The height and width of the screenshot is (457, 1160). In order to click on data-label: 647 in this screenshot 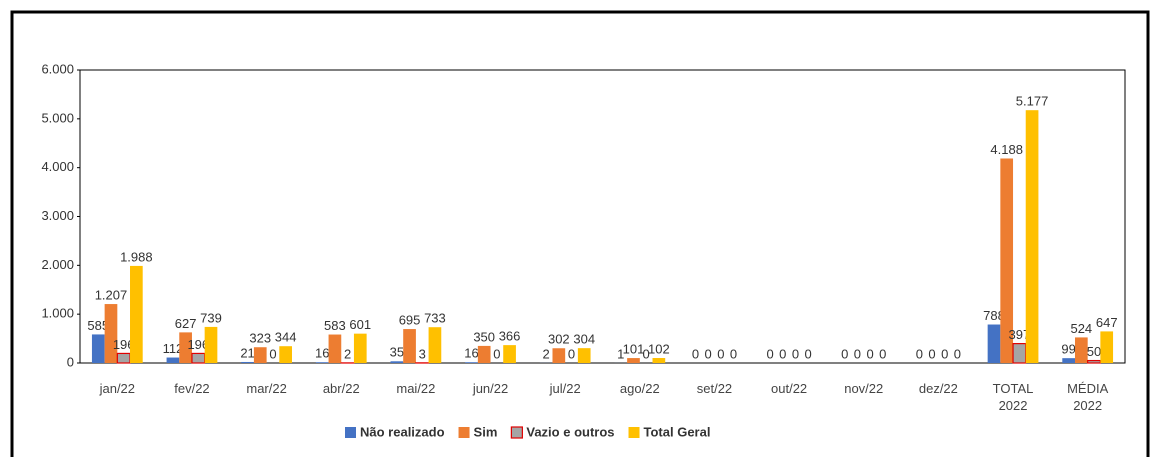, I will do `click(1107, 322)`.